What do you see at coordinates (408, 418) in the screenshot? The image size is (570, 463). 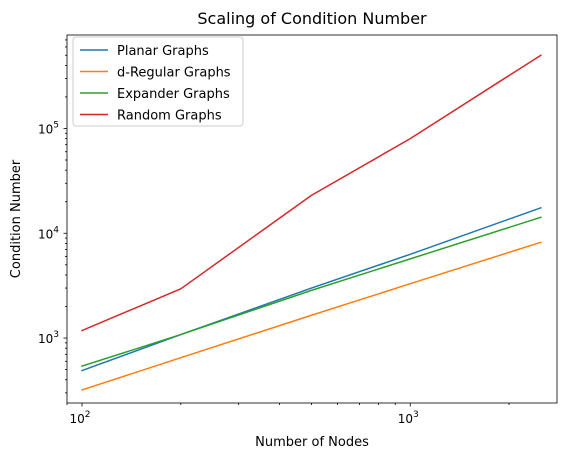 I see `x-tick-label: 10³` at bounding box center [408, 418].